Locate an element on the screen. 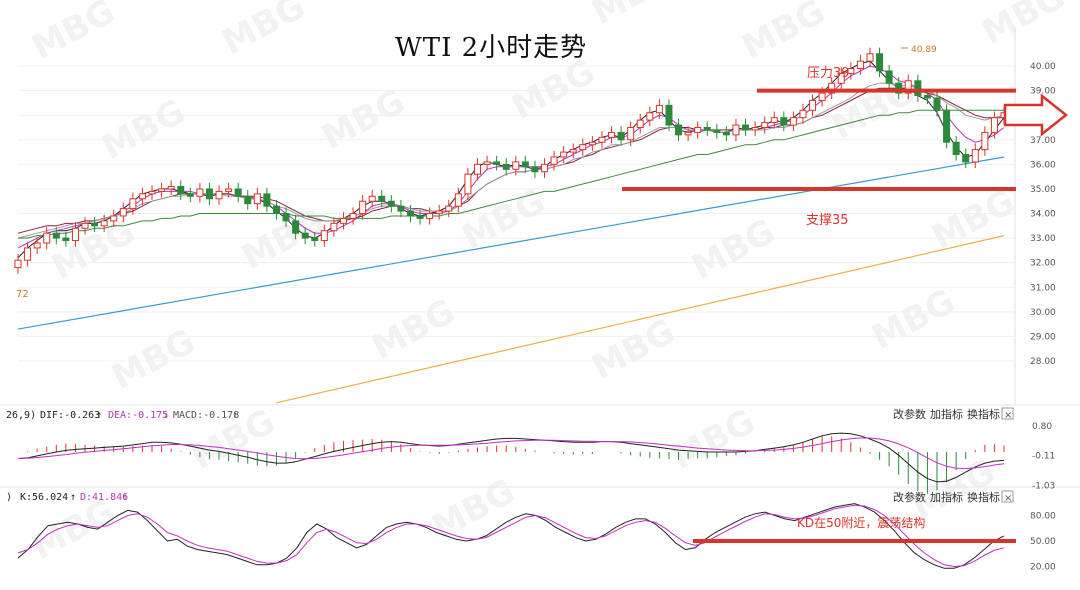 This screenshot has height=590, width=1080. price-tick-label: 34.00 is located at coordinates (1043, 215).